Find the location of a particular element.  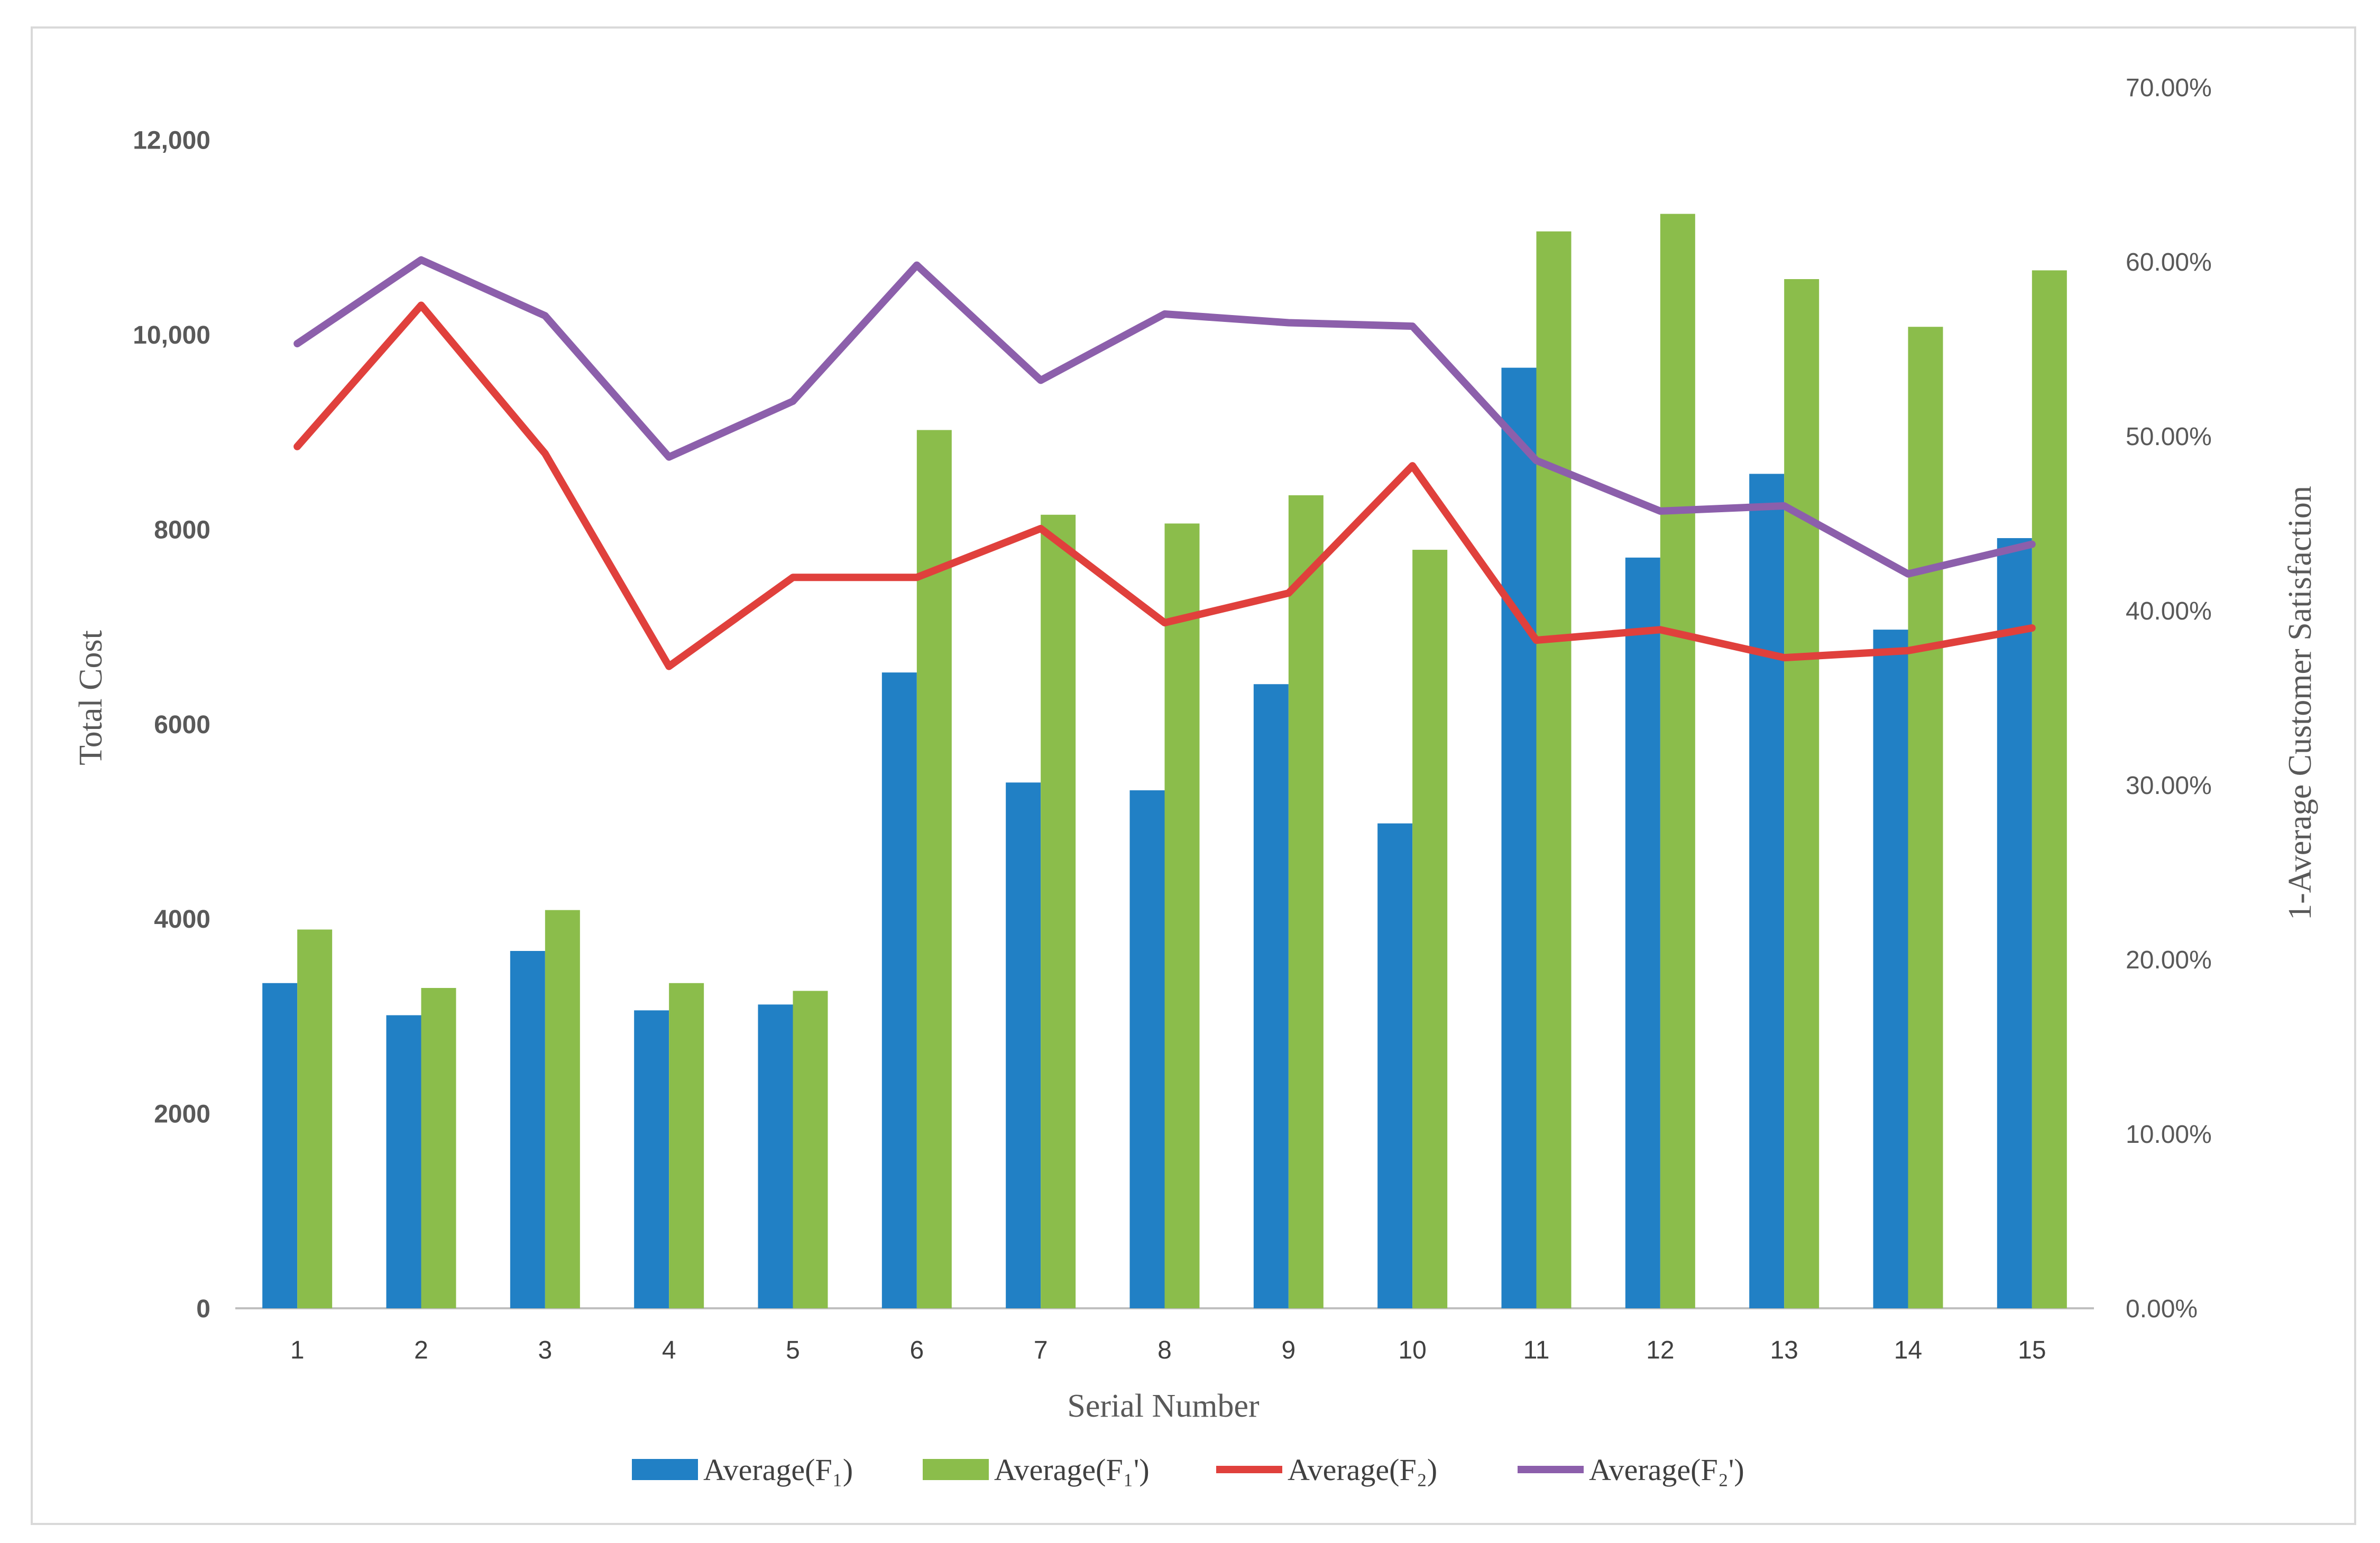

x-tick-label: 6 is located at coordinates (916, 1350).